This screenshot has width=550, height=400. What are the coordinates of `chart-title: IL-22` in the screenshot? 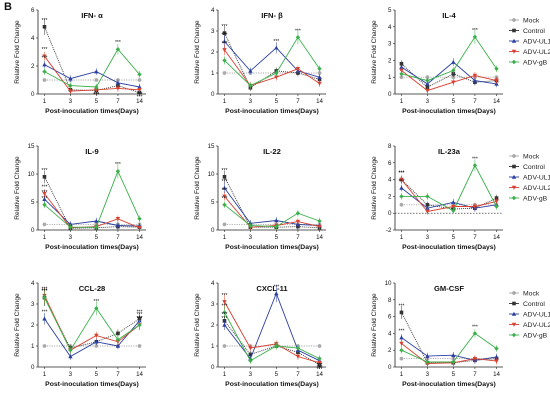 It's located at (272, 151).